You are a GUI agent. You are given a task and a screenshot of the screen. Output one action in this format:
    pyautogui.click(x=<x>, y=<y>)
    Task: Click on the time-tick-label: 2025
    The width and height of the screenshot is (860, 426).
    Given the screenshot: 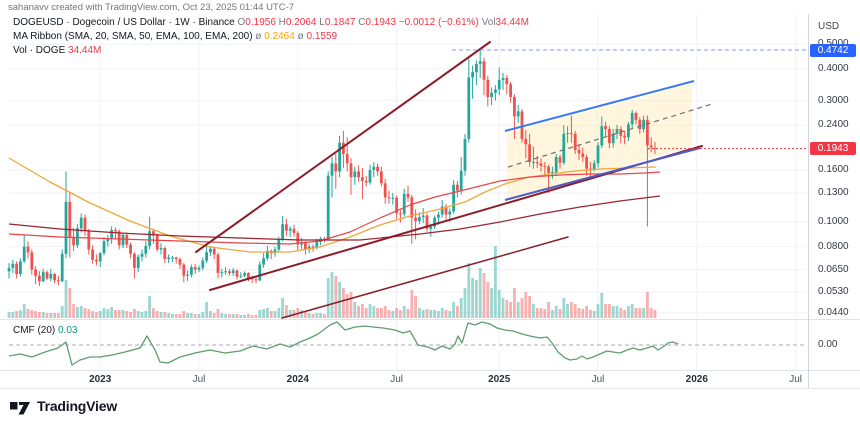 What is the action you would take?
    pyautogui.click(x=499, y=379)
    